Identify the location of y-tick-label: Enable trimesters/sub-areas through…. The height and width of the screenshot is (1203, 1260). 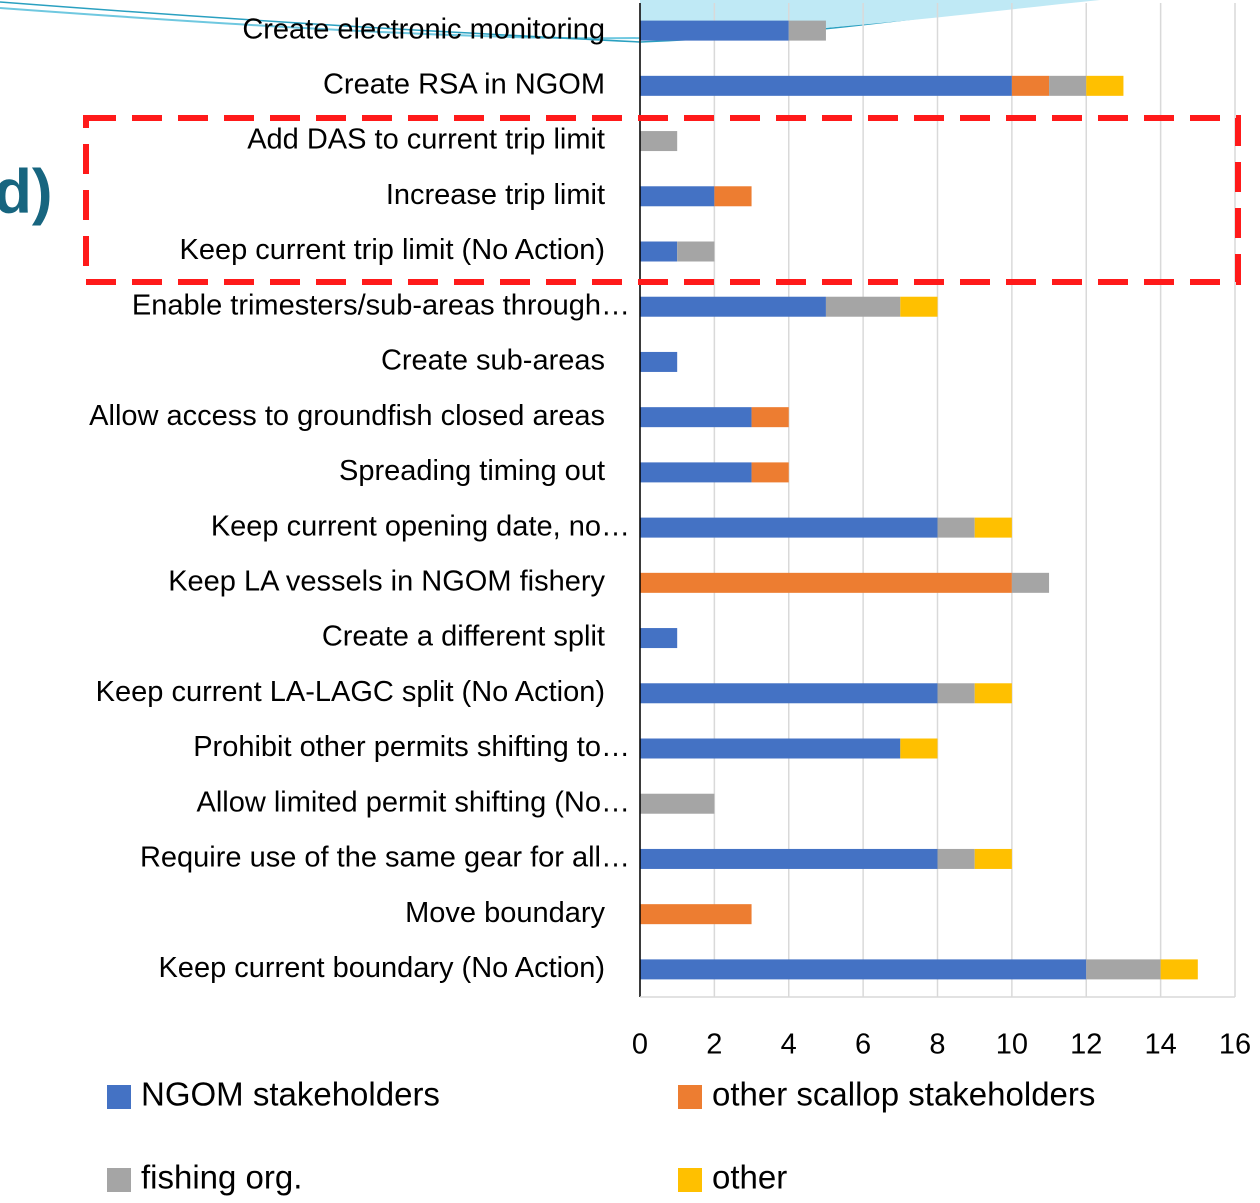
(381, 305).